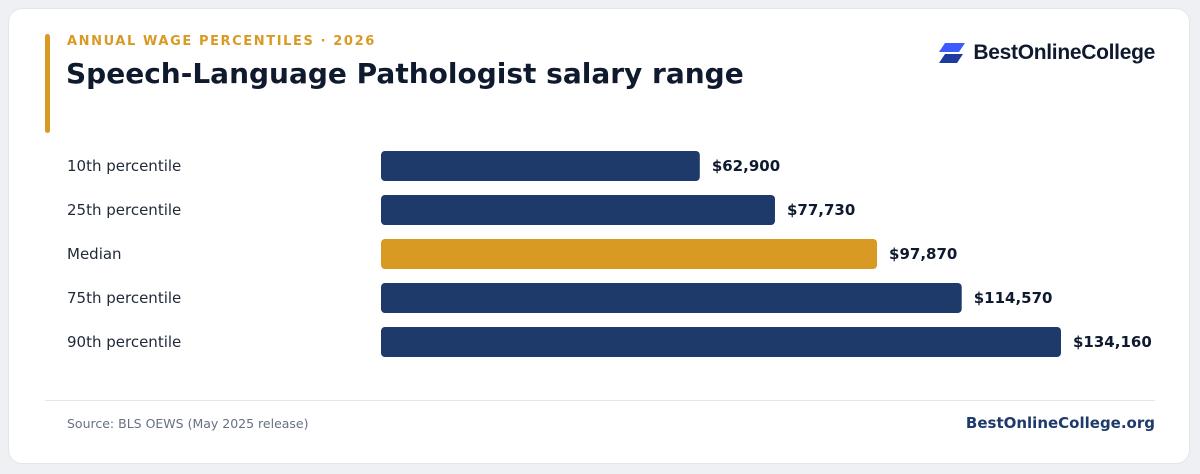  I want to click on chart-title: Speech-Language Pathologist salary range, so click(405, 73).